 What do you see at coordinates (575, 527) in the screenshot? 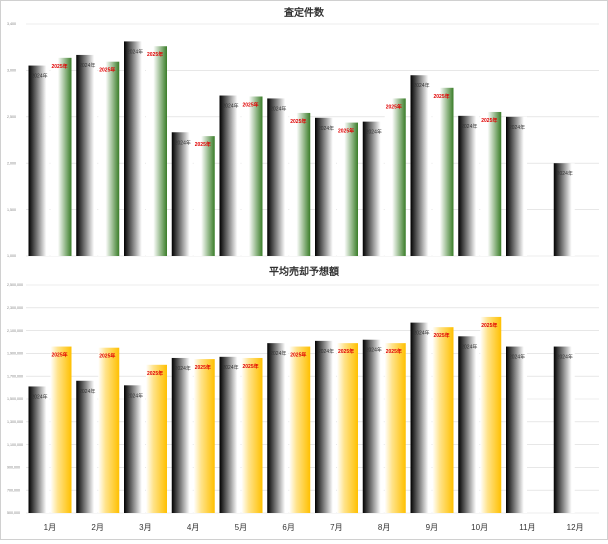
I see `x-tick-label: 12月` at bounding box center [575, 527].